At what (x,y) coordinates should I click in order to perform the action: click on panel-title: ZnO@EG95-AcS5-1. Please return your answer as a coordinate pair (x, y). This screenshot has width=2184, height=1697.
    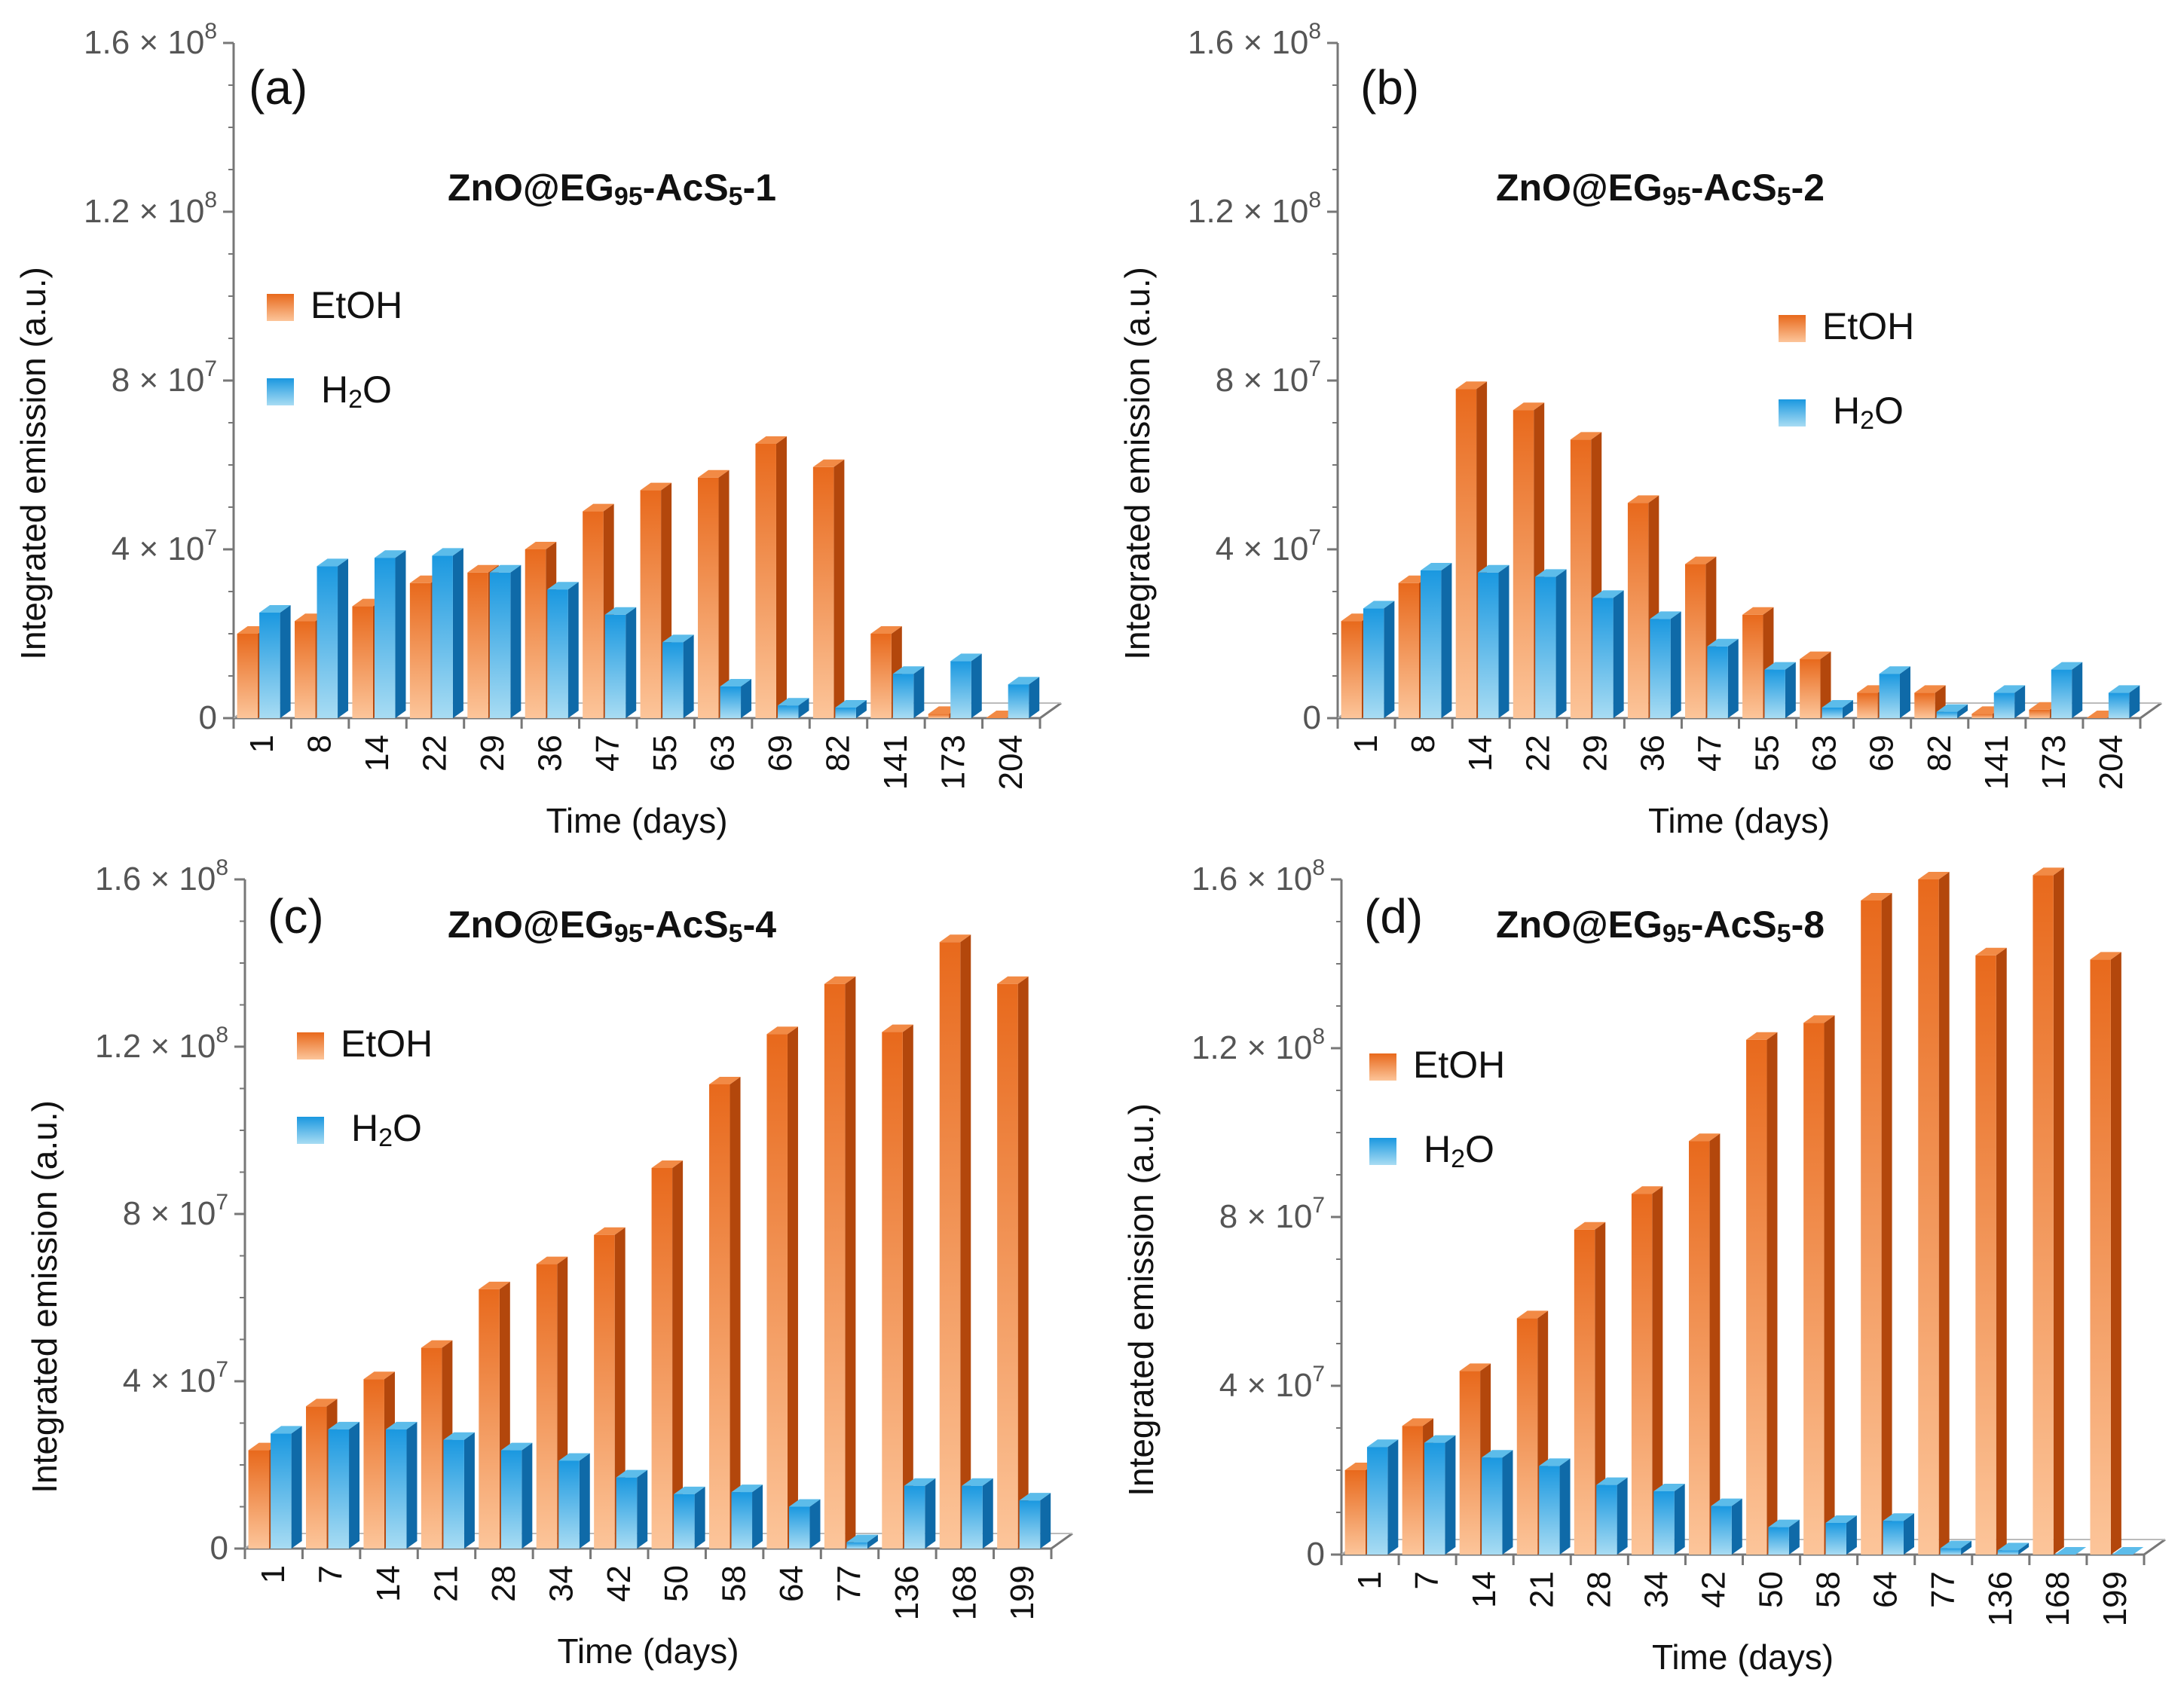
    Looking at the image, I should click on (612, 189).